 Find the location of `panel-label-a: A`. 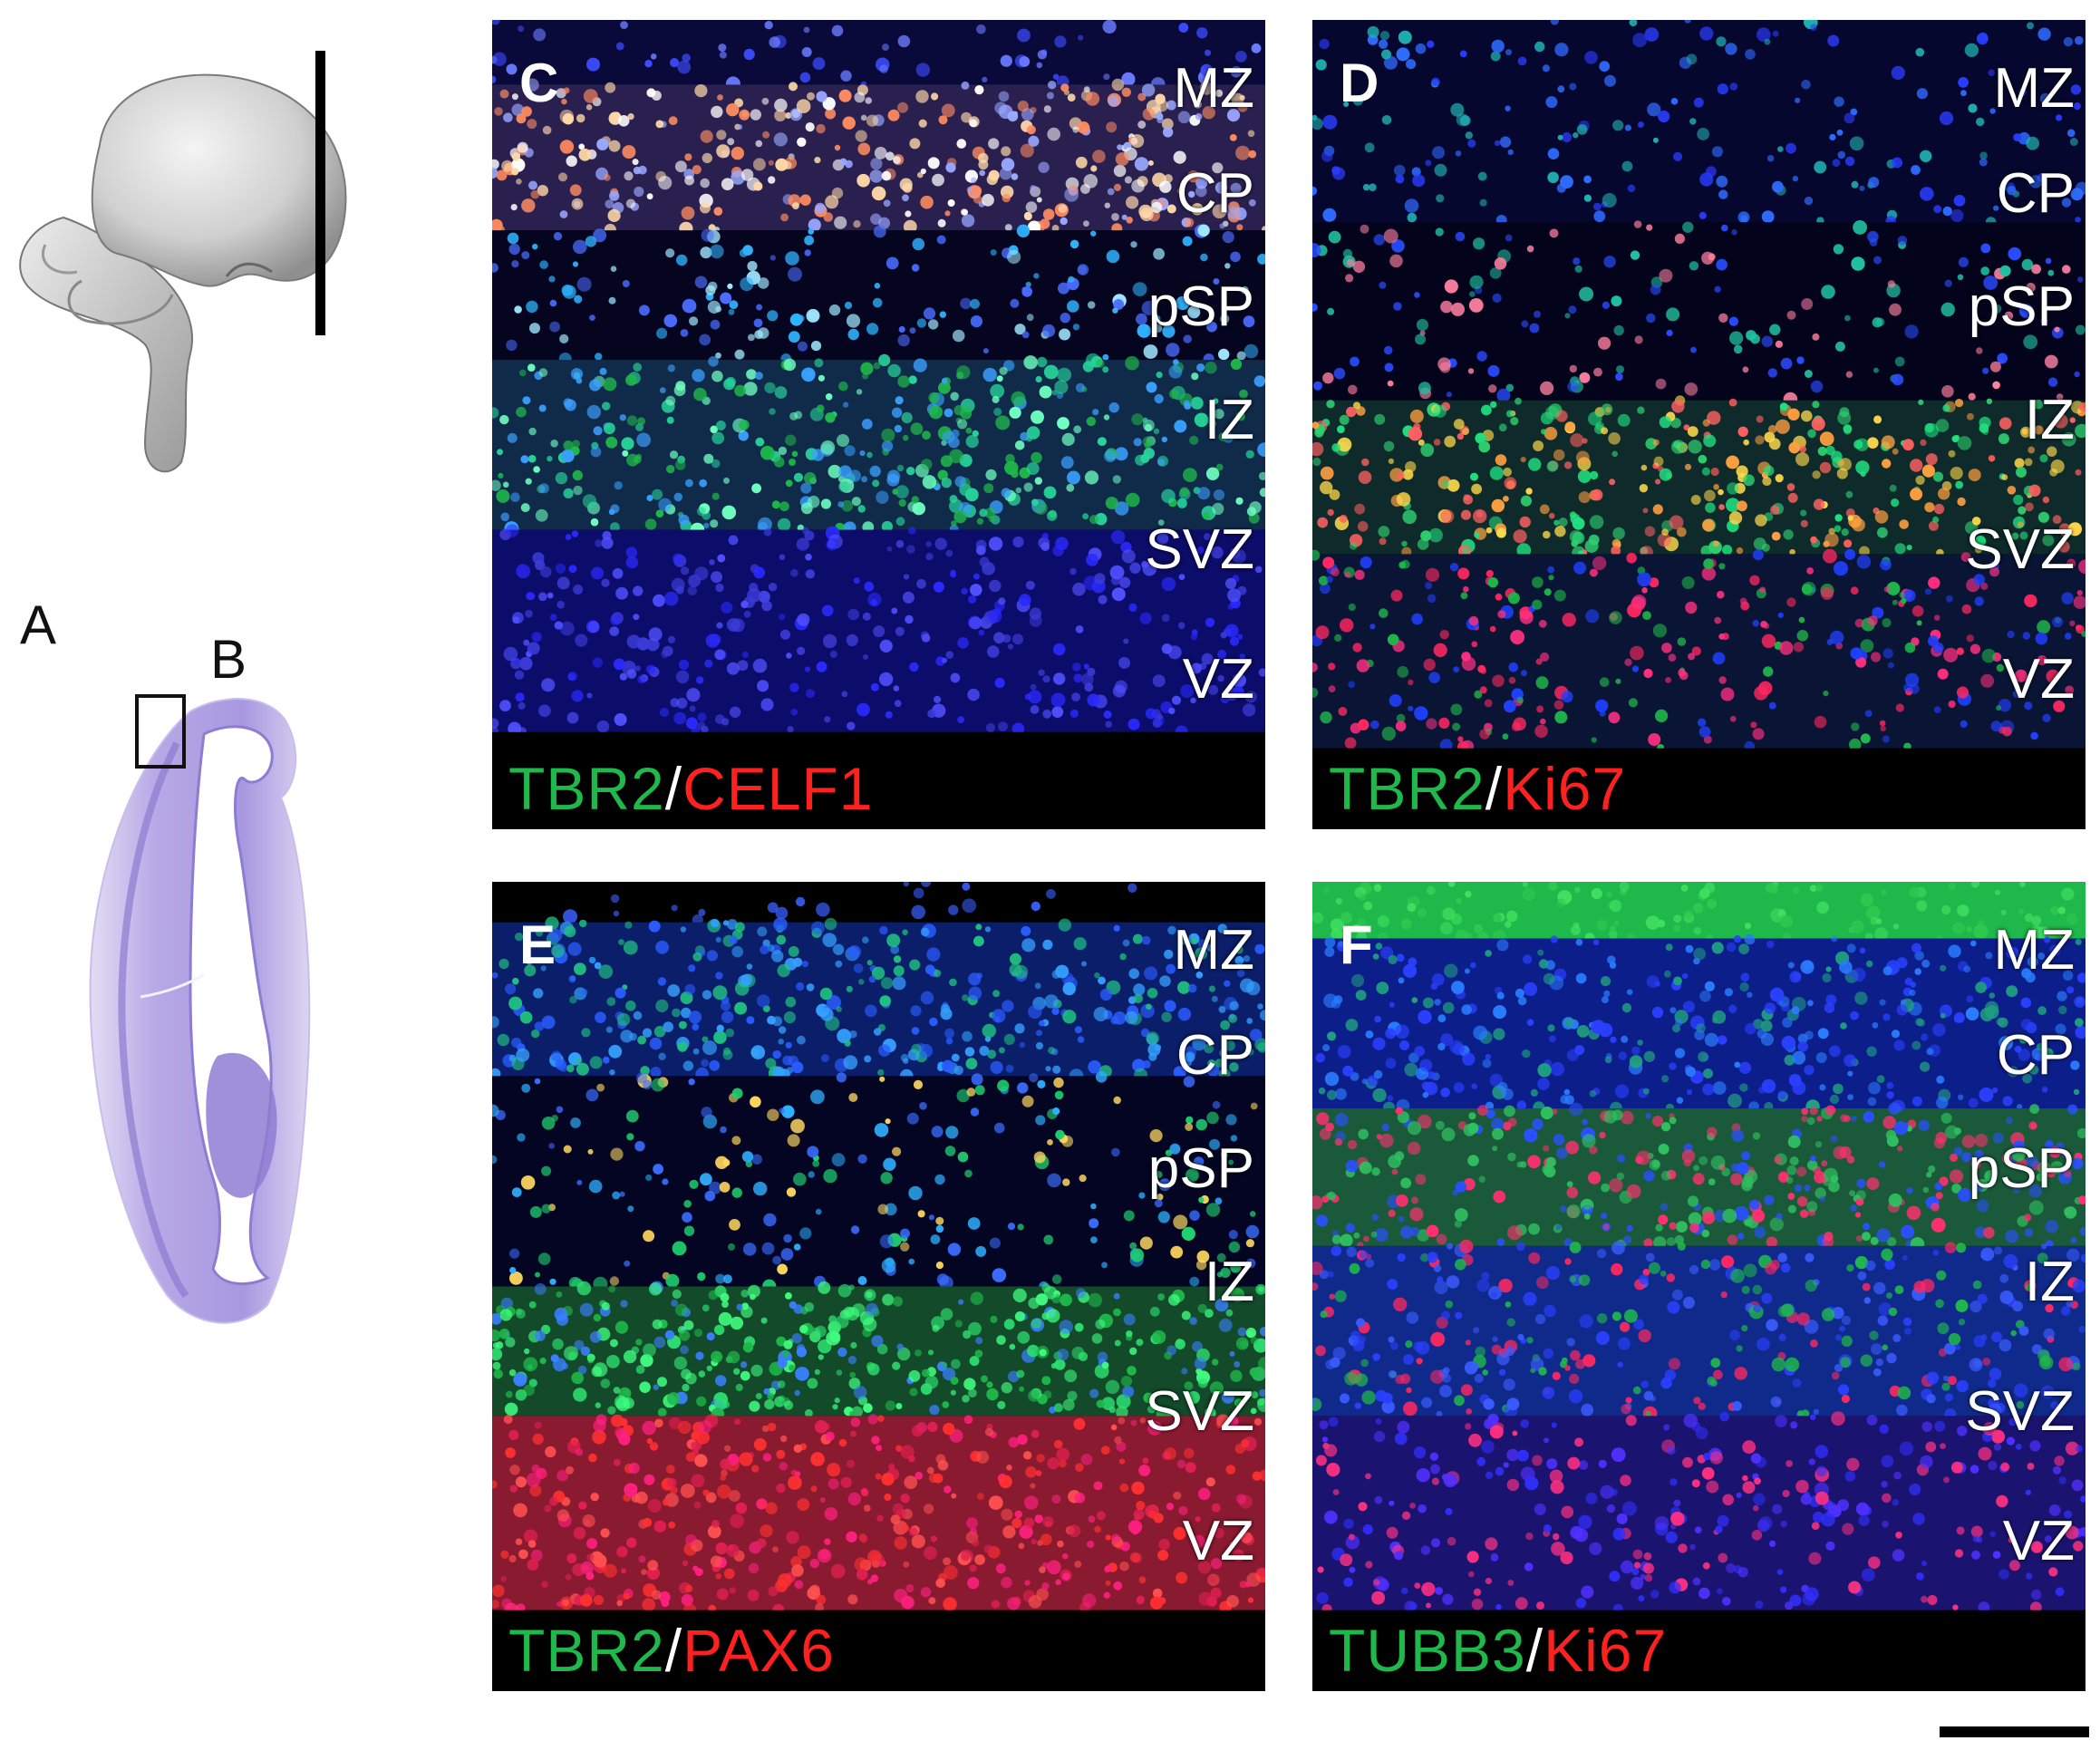

panel-label-a: A is located at coordinates (38, 625).